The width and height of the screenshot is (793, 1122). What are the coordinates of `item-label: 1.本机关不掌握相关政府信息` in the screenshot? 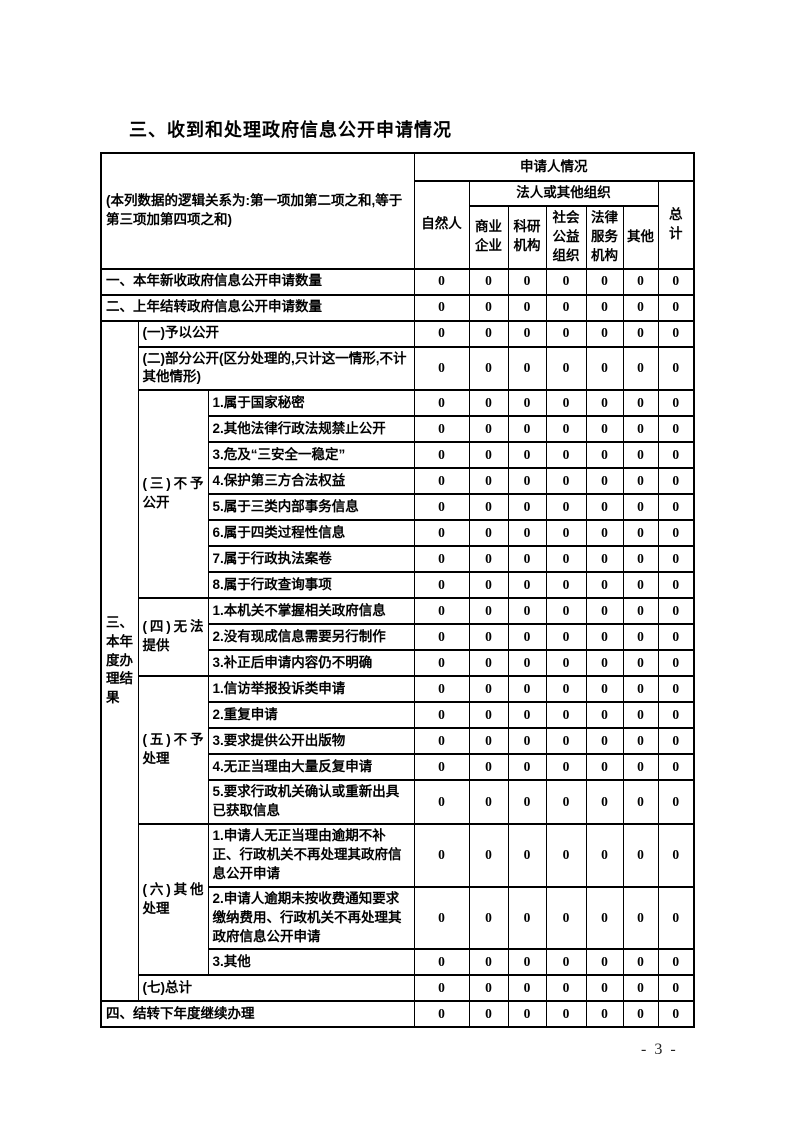 It's located at (311, 611).